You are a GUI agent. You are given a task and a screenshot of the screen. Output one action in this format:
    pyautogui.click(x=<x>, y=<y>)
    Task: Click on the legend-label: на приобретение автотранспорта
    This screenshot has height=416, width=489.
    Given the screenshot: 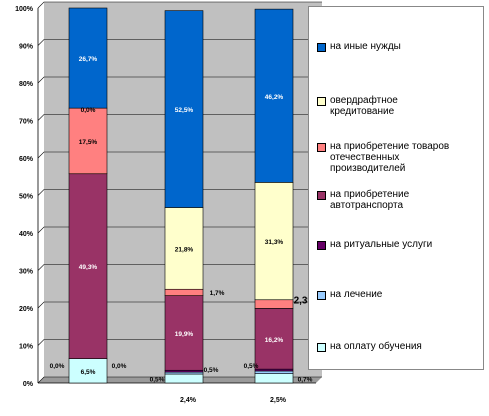 What is the action you would take?
    pyautogui.click(x=370, y=200)
    